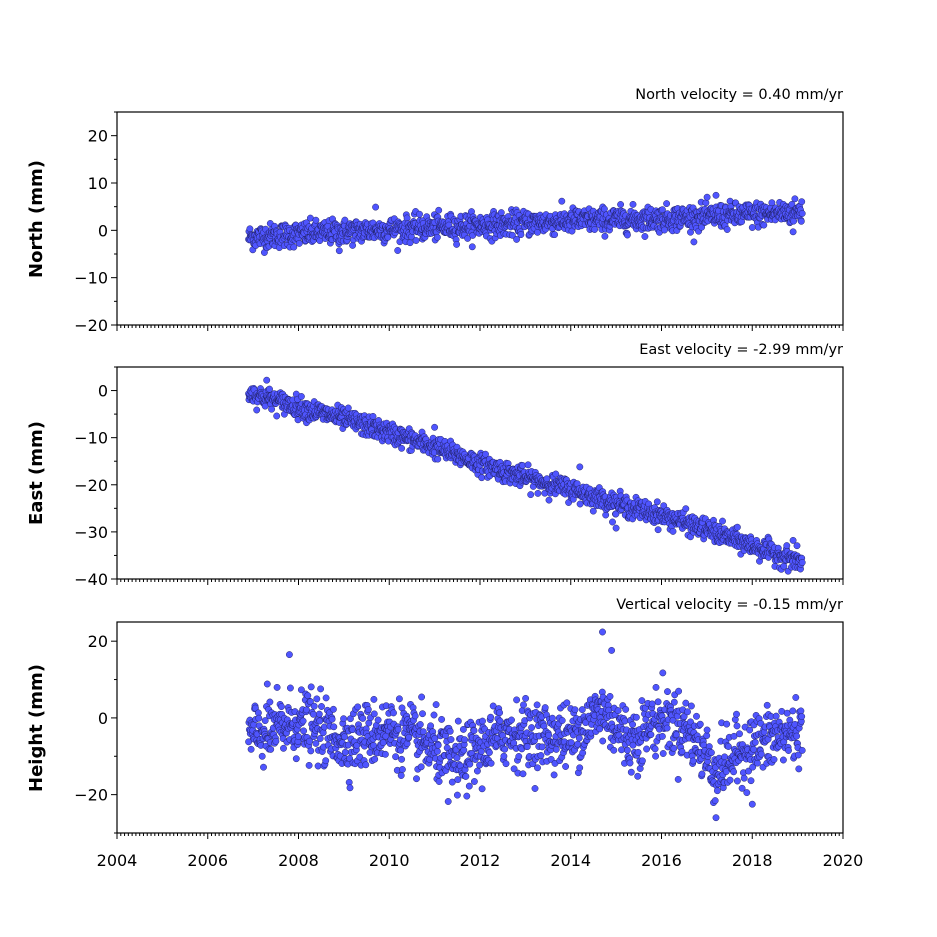 This screenshot has height=937, width=937. I want to click on x-tick-label: 2008, so click(298, 860).